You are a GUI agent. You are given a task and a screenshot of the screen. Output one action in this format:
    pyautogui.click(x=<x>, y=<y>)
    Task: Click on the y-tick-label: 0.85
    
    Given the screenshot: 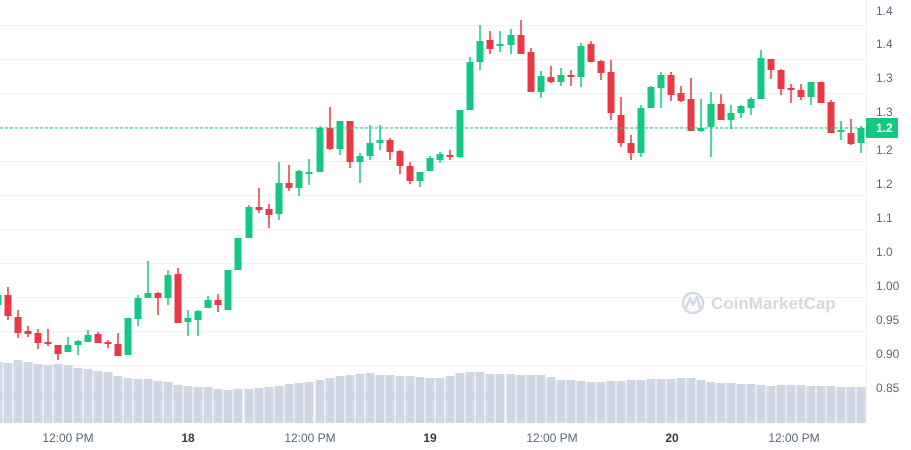 What is the action you would take?
    pyautogui.click(x=888, y=388)
    